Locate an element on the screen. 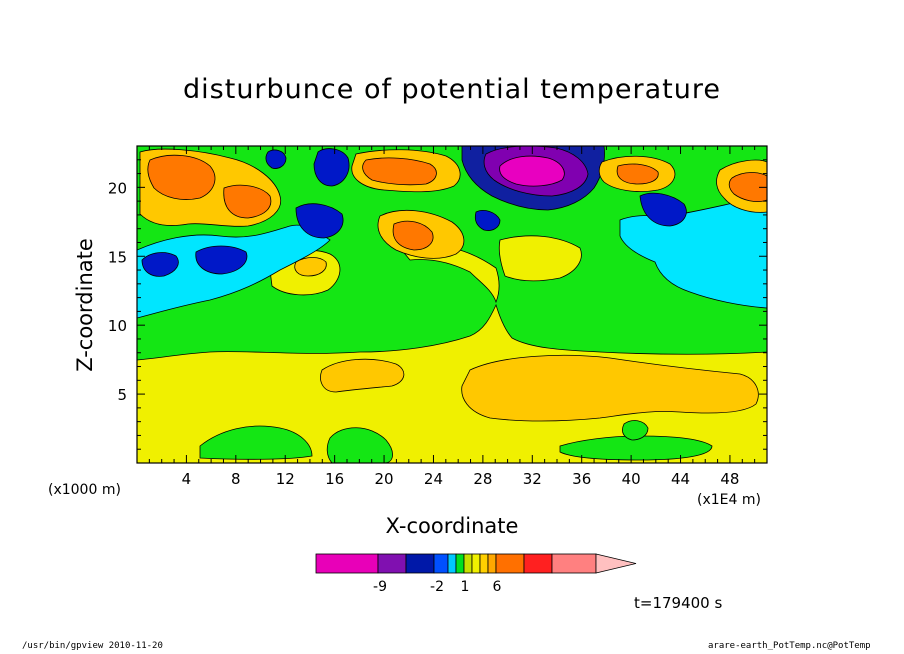 The height and width of the screenshot is (654, 904). x-tick-label: 24 is located at coordinates (433, 479).